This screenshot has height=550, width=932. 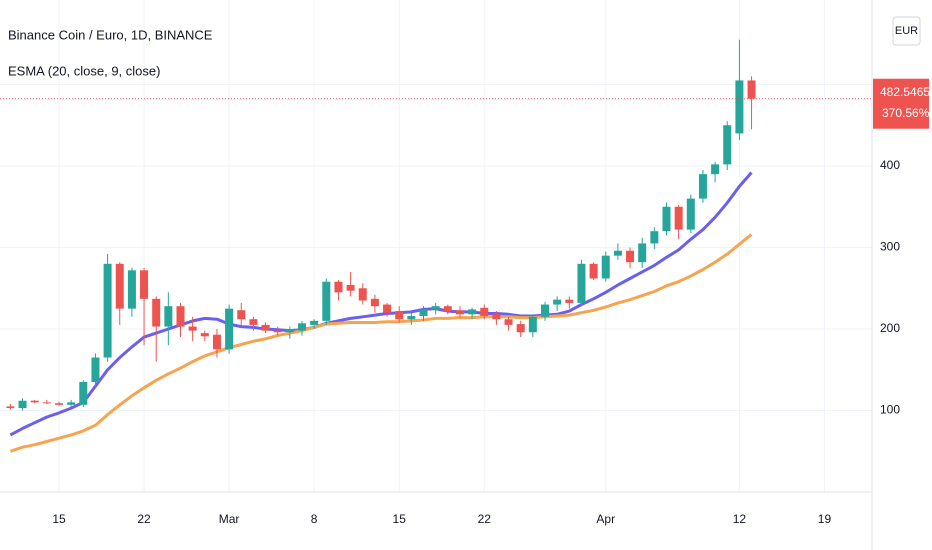 What do you see at coordinates (890, 410) in the screenshot?
I see `y-tick-label: 100` at bounding box center [890, 410].